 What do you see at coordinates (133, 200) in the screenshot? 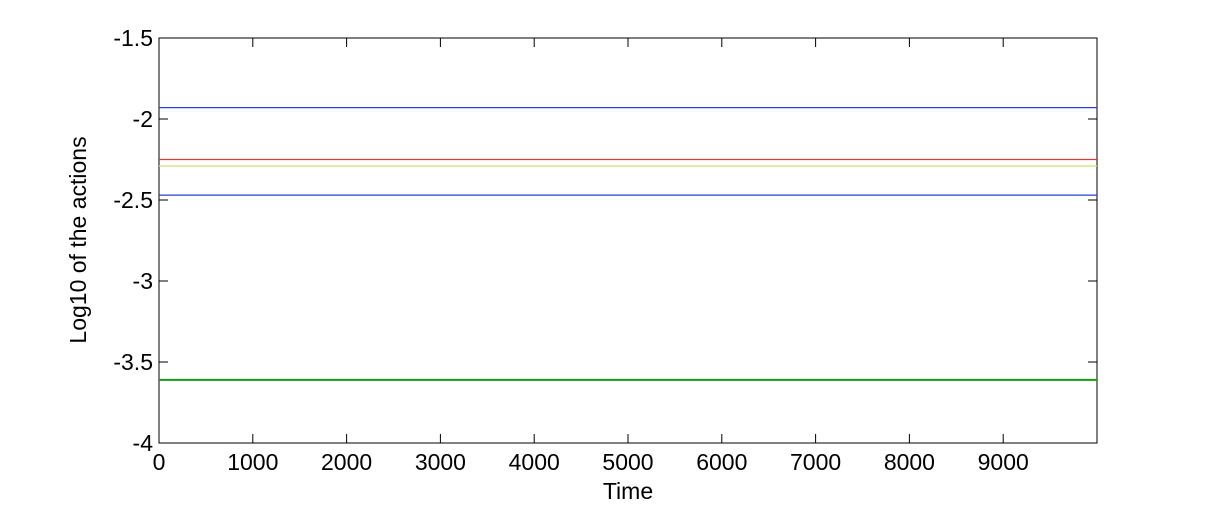
I see `y-tick-label: -2.5` at bounding box center [133, 200].